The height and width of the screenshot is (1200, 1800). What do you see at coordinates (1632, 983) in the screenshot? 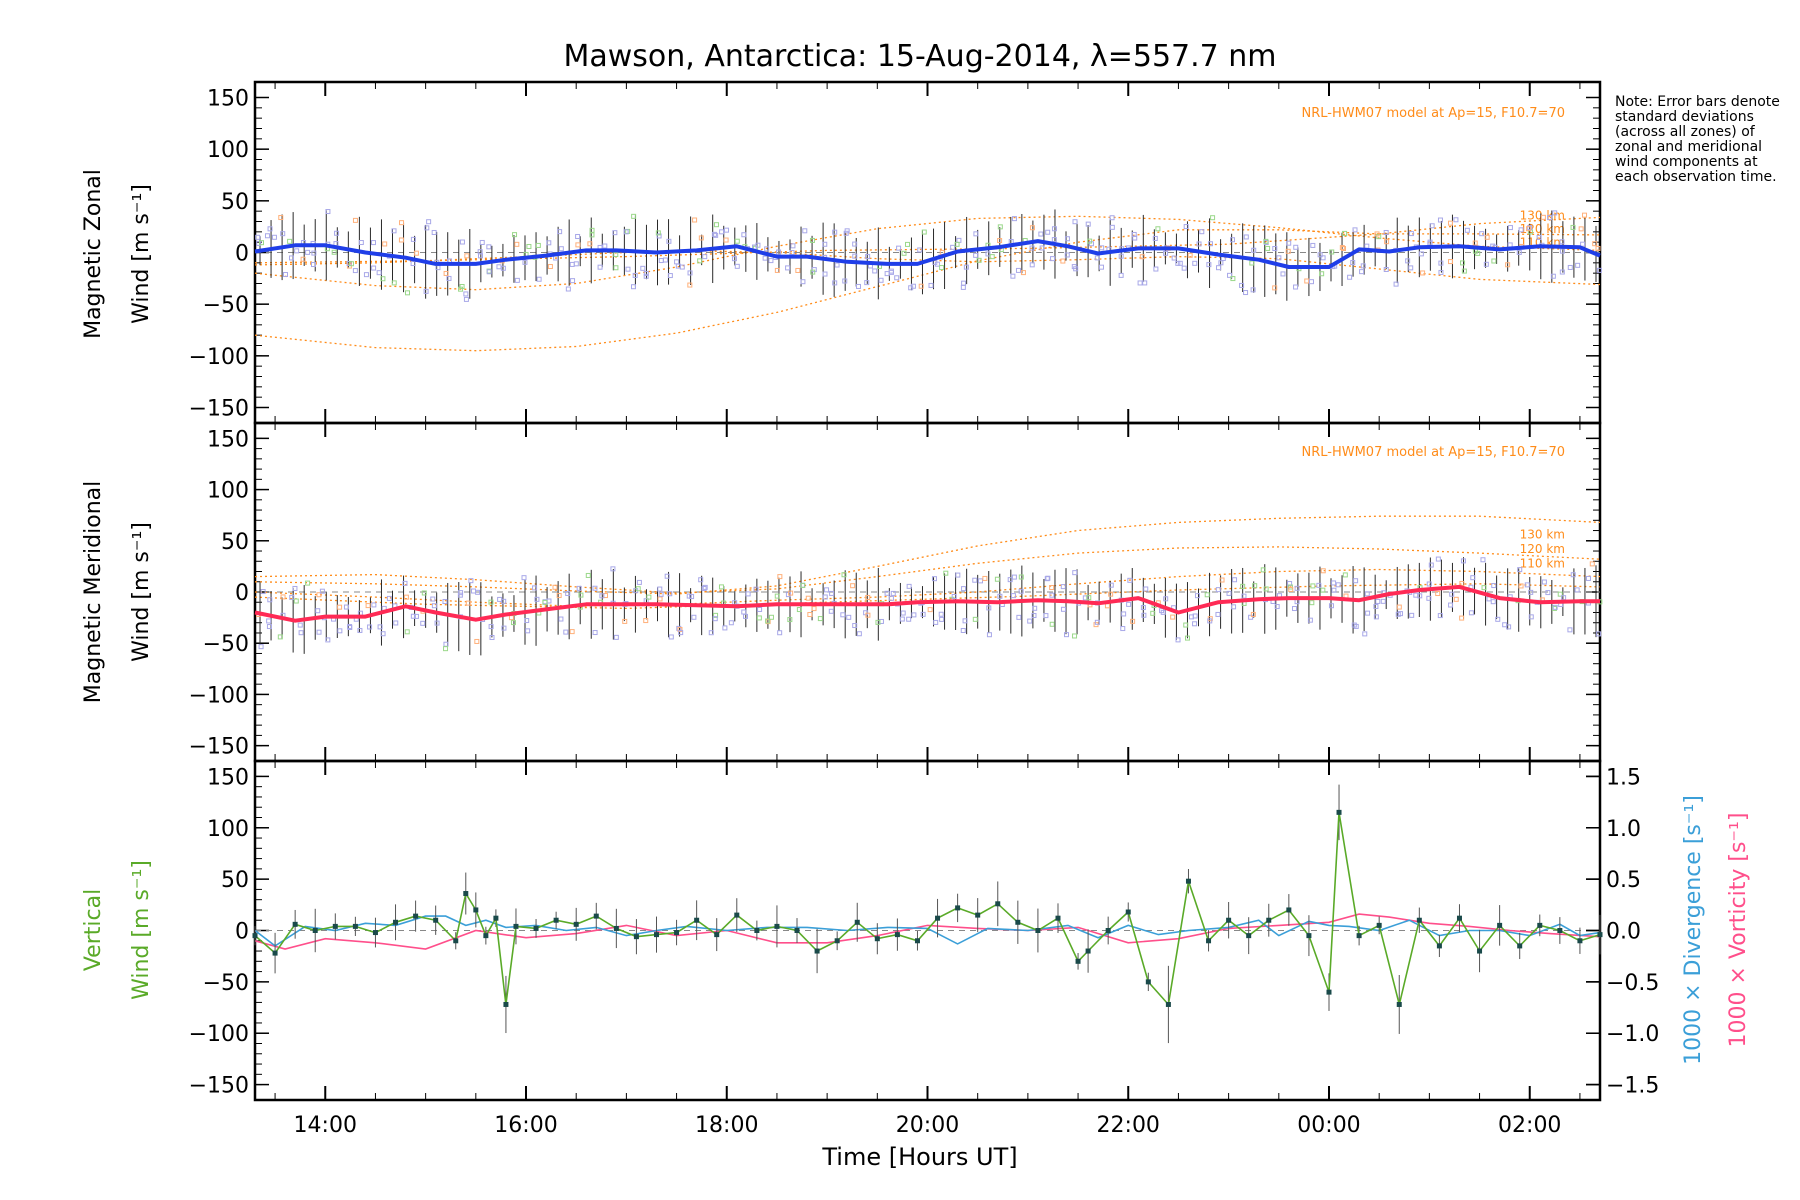
I see `right-tick-label: −0.5` at bounding box center [1632, 983].